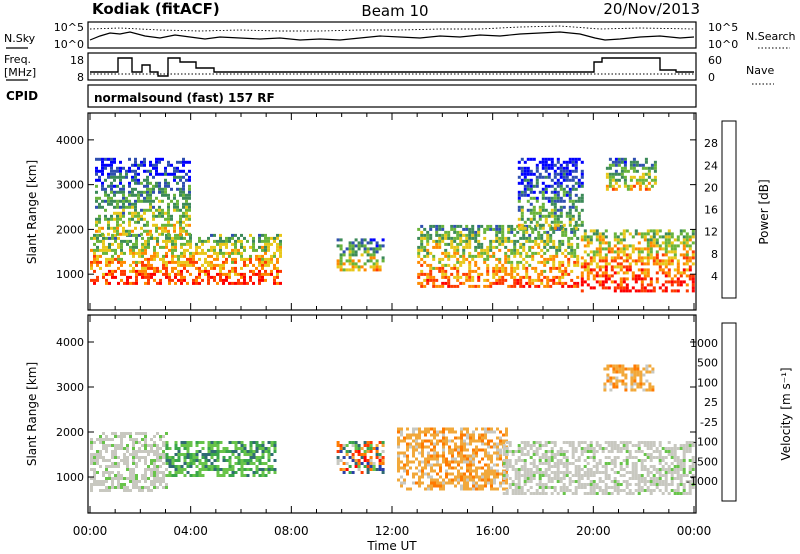  What do you see at coordinates (729, 412) in the screenshot?
I see `colorbar-frame` at bounding box center [729, 412].